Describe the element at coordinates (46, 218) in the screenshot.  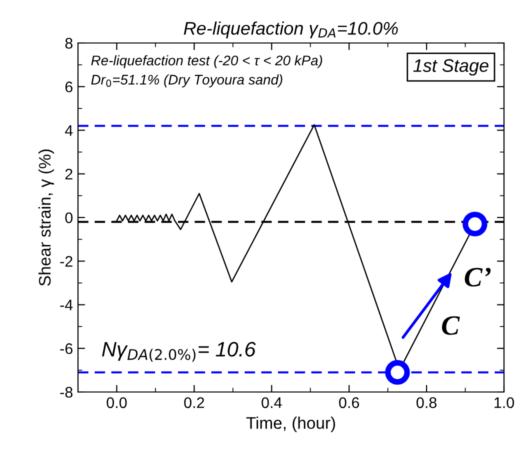
I see `y-axis-title: Shear strain, γ (%)` at that location.